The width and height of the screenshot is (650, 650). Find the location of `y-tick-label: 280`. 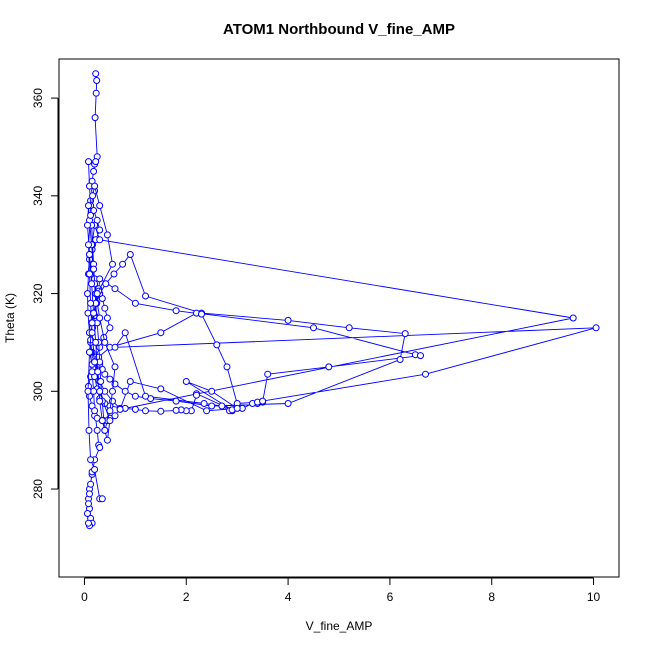

y-tick-label: 280 is located at coordinates (38, 489).